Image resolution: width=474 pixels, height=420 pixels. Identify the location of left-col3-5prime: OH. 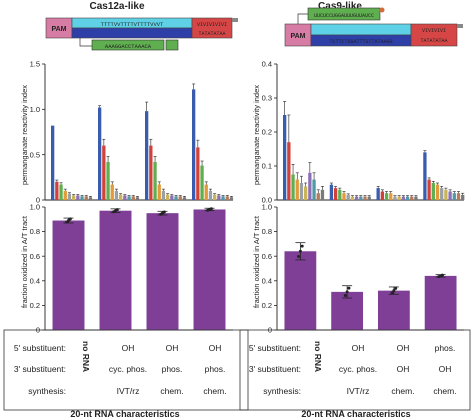
(215, 348).